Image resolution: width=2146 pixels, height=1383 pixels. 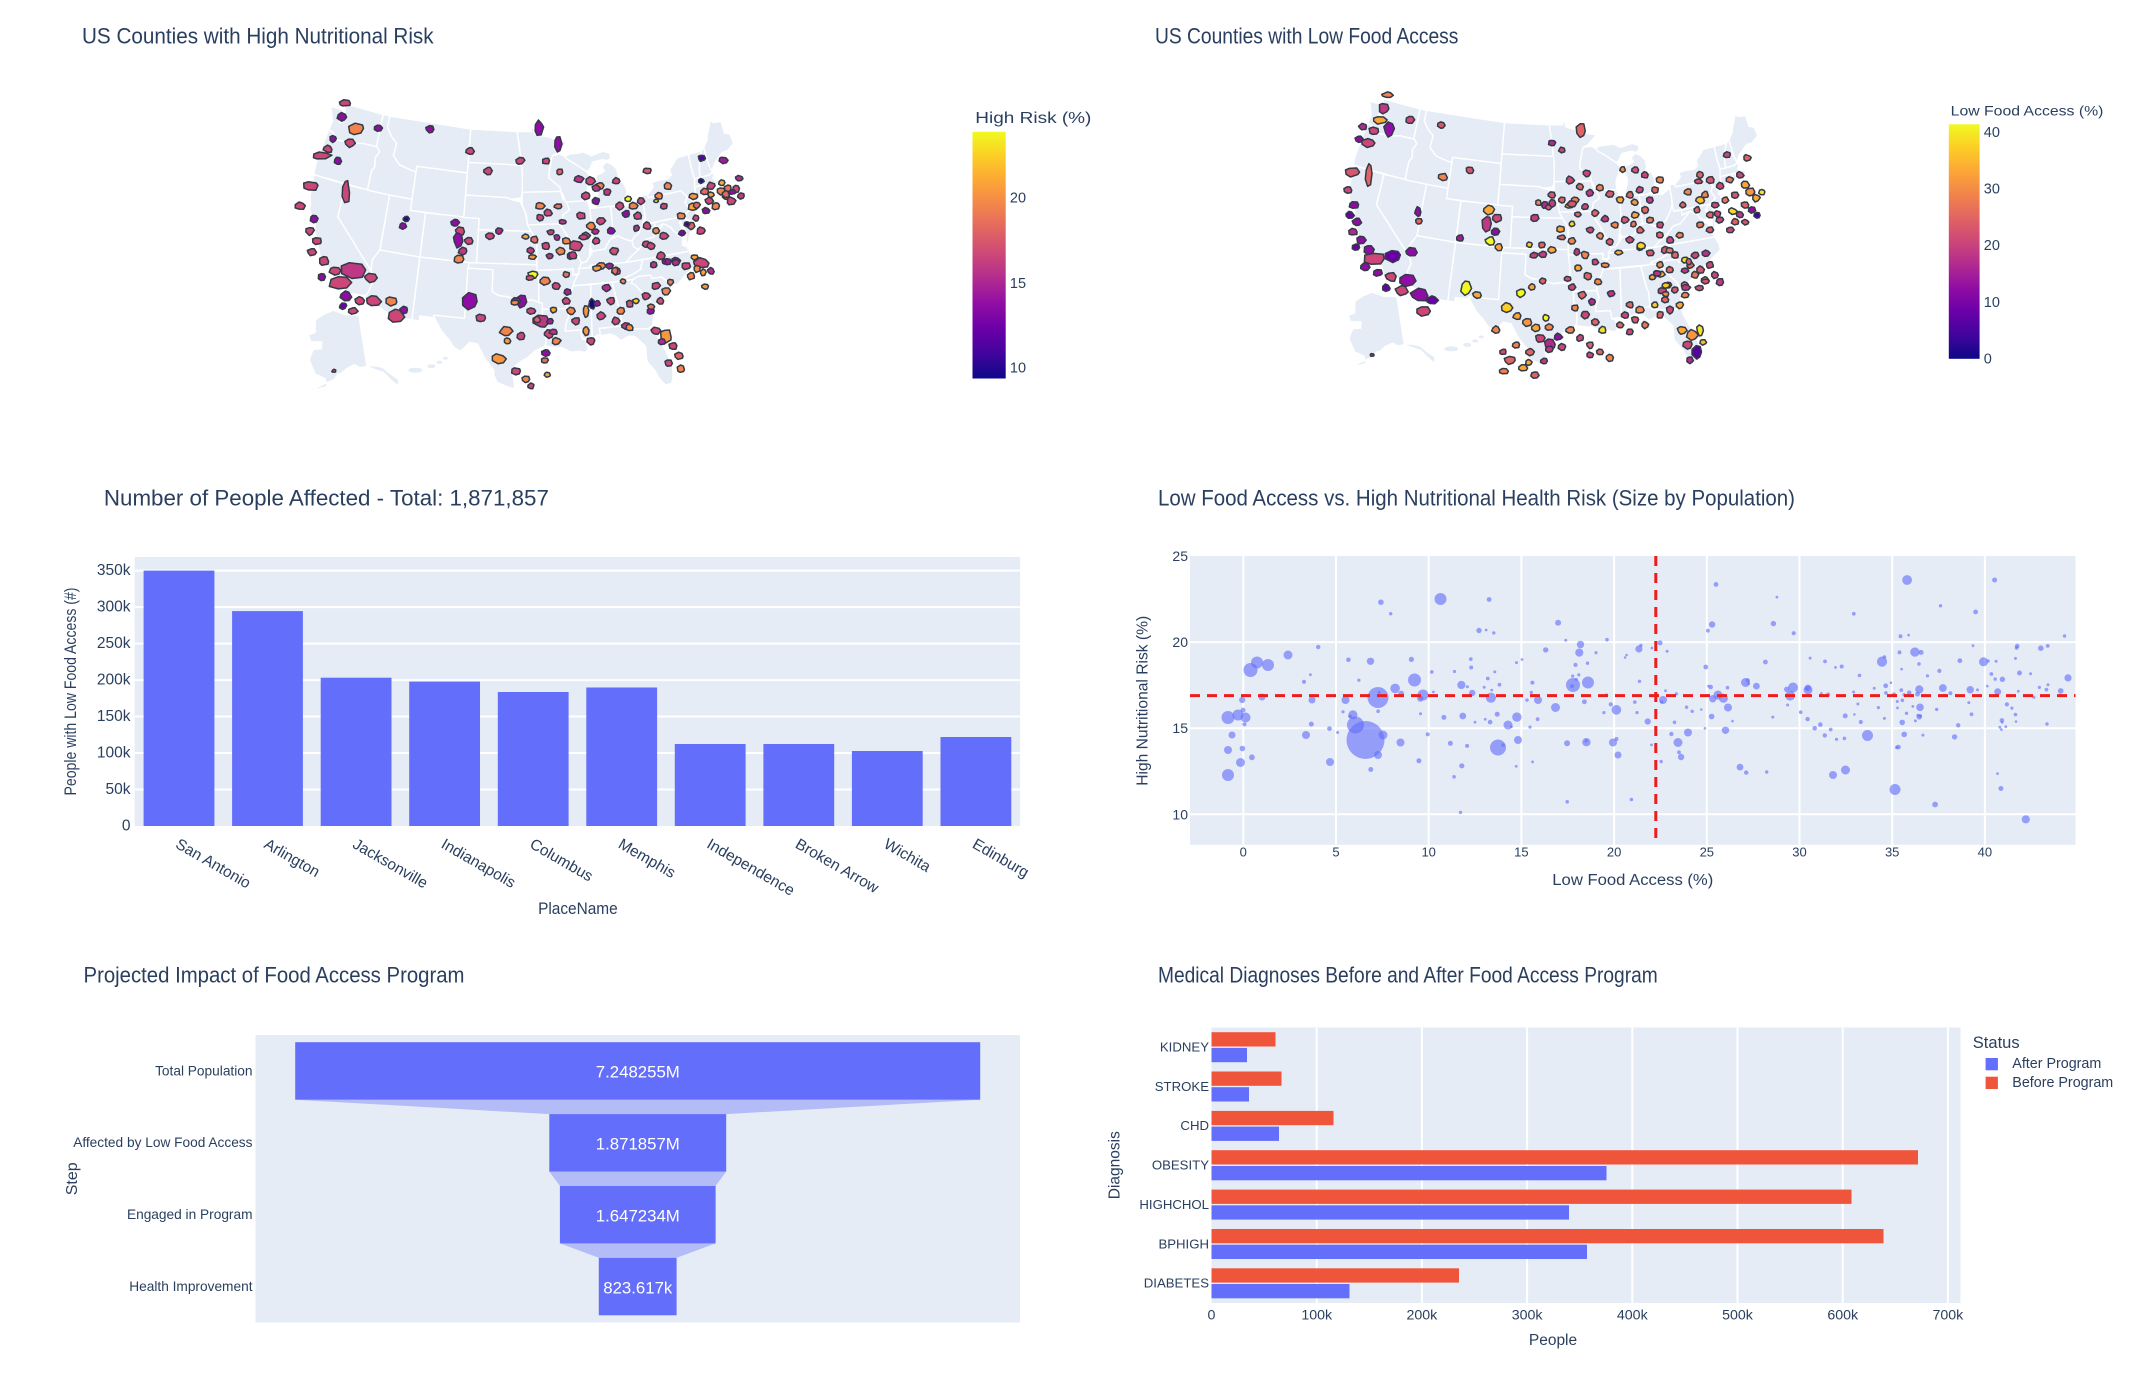 I want to click on svg-text: 700k, so click(x=1949, y=1316).